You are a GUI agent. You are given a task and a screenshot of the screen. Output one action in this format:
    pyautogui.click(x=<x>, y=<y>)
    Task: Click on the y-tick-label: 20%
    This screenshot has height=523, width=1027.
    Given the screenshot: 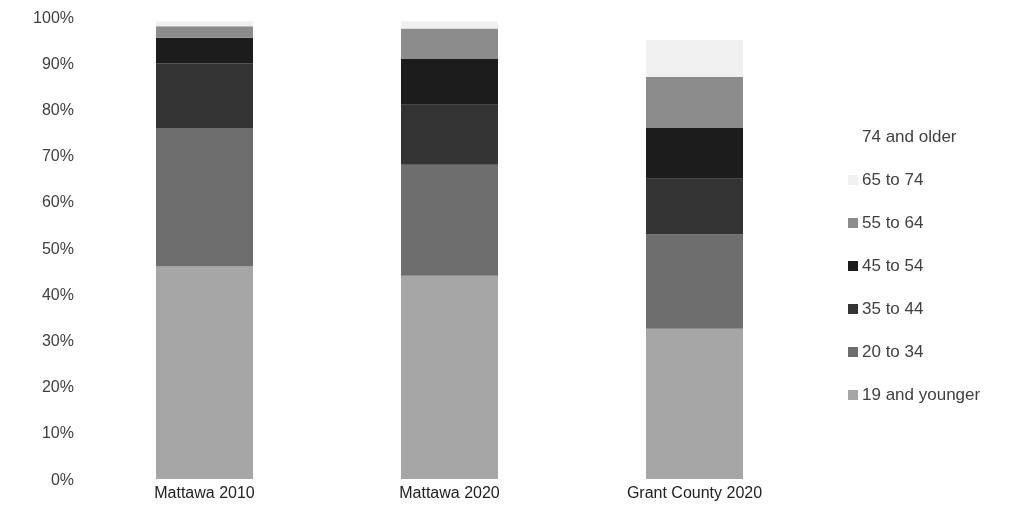 What is the action you would take?
    pyautogui.click(x=57, y=387)
    